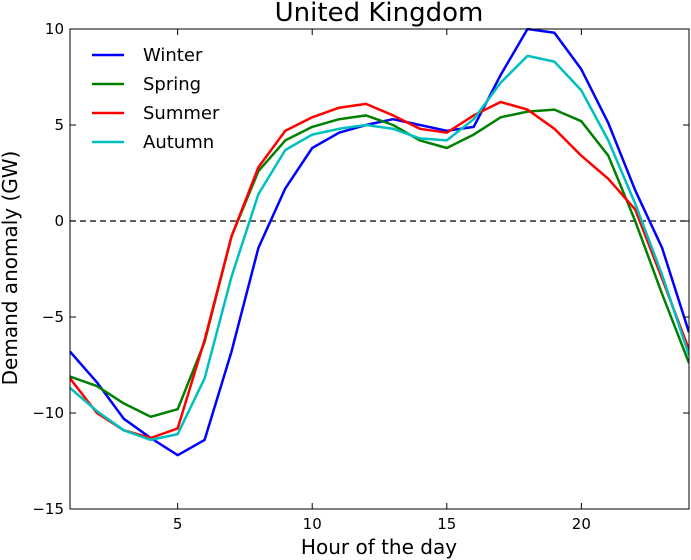  I want to click on legend-label-autumn: Autumn, so click(178, 142).